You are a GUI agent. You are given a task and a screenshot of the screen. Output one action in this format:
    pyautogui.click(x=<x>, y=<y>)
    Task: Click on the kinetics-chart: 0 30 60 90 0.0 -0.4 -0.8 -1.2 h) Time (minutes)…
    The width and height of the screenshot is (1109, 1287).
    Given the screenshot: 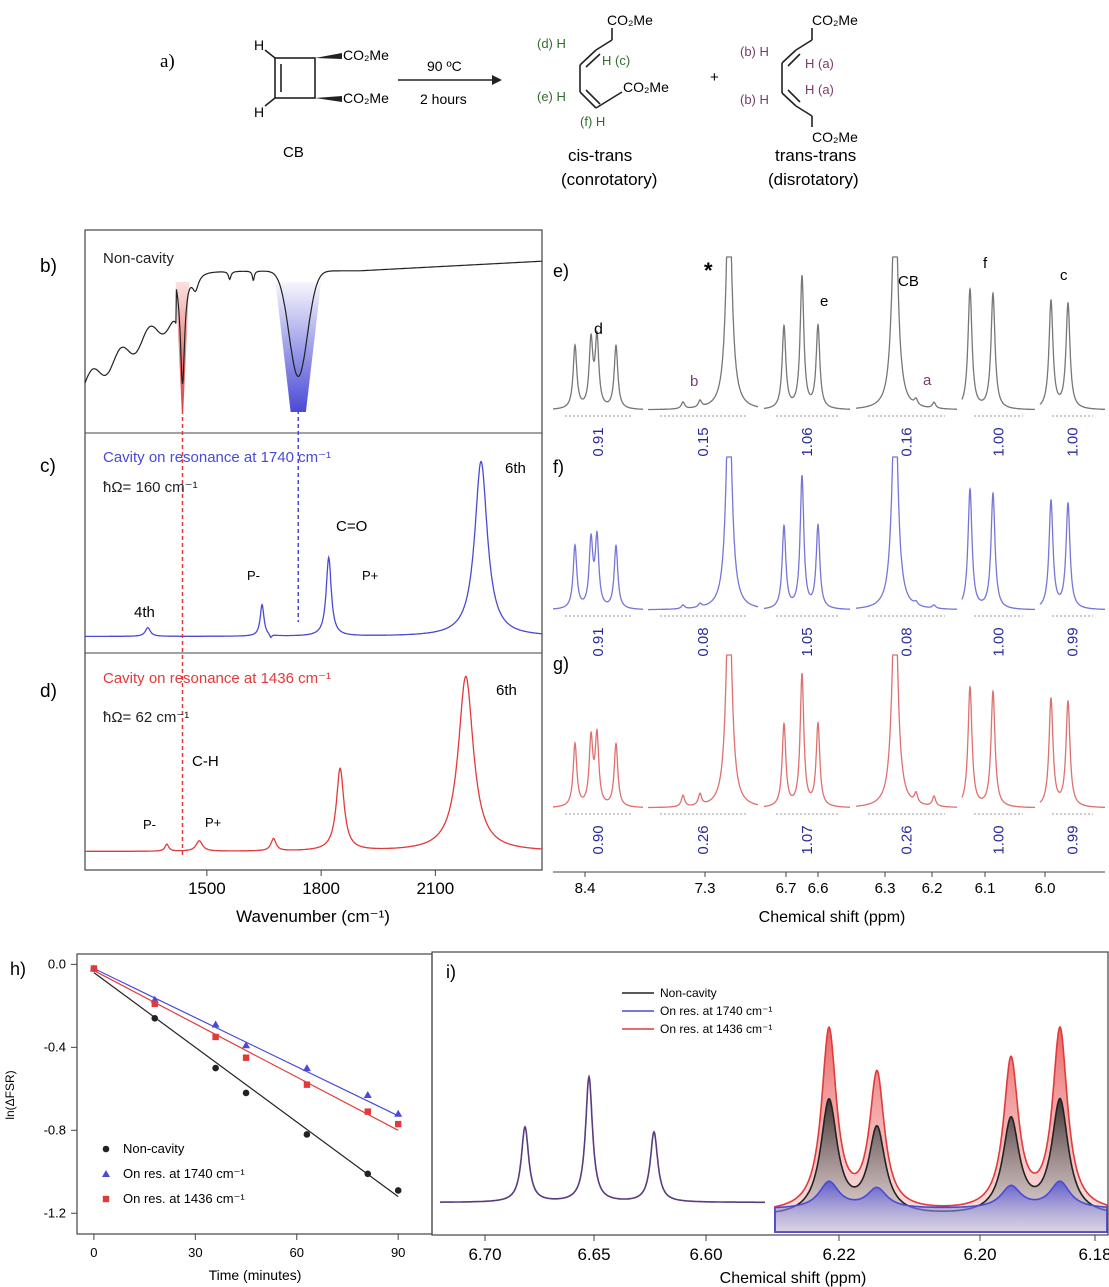 What is the action you would take?
    pyautogui.click(x=218, y=1118)
    